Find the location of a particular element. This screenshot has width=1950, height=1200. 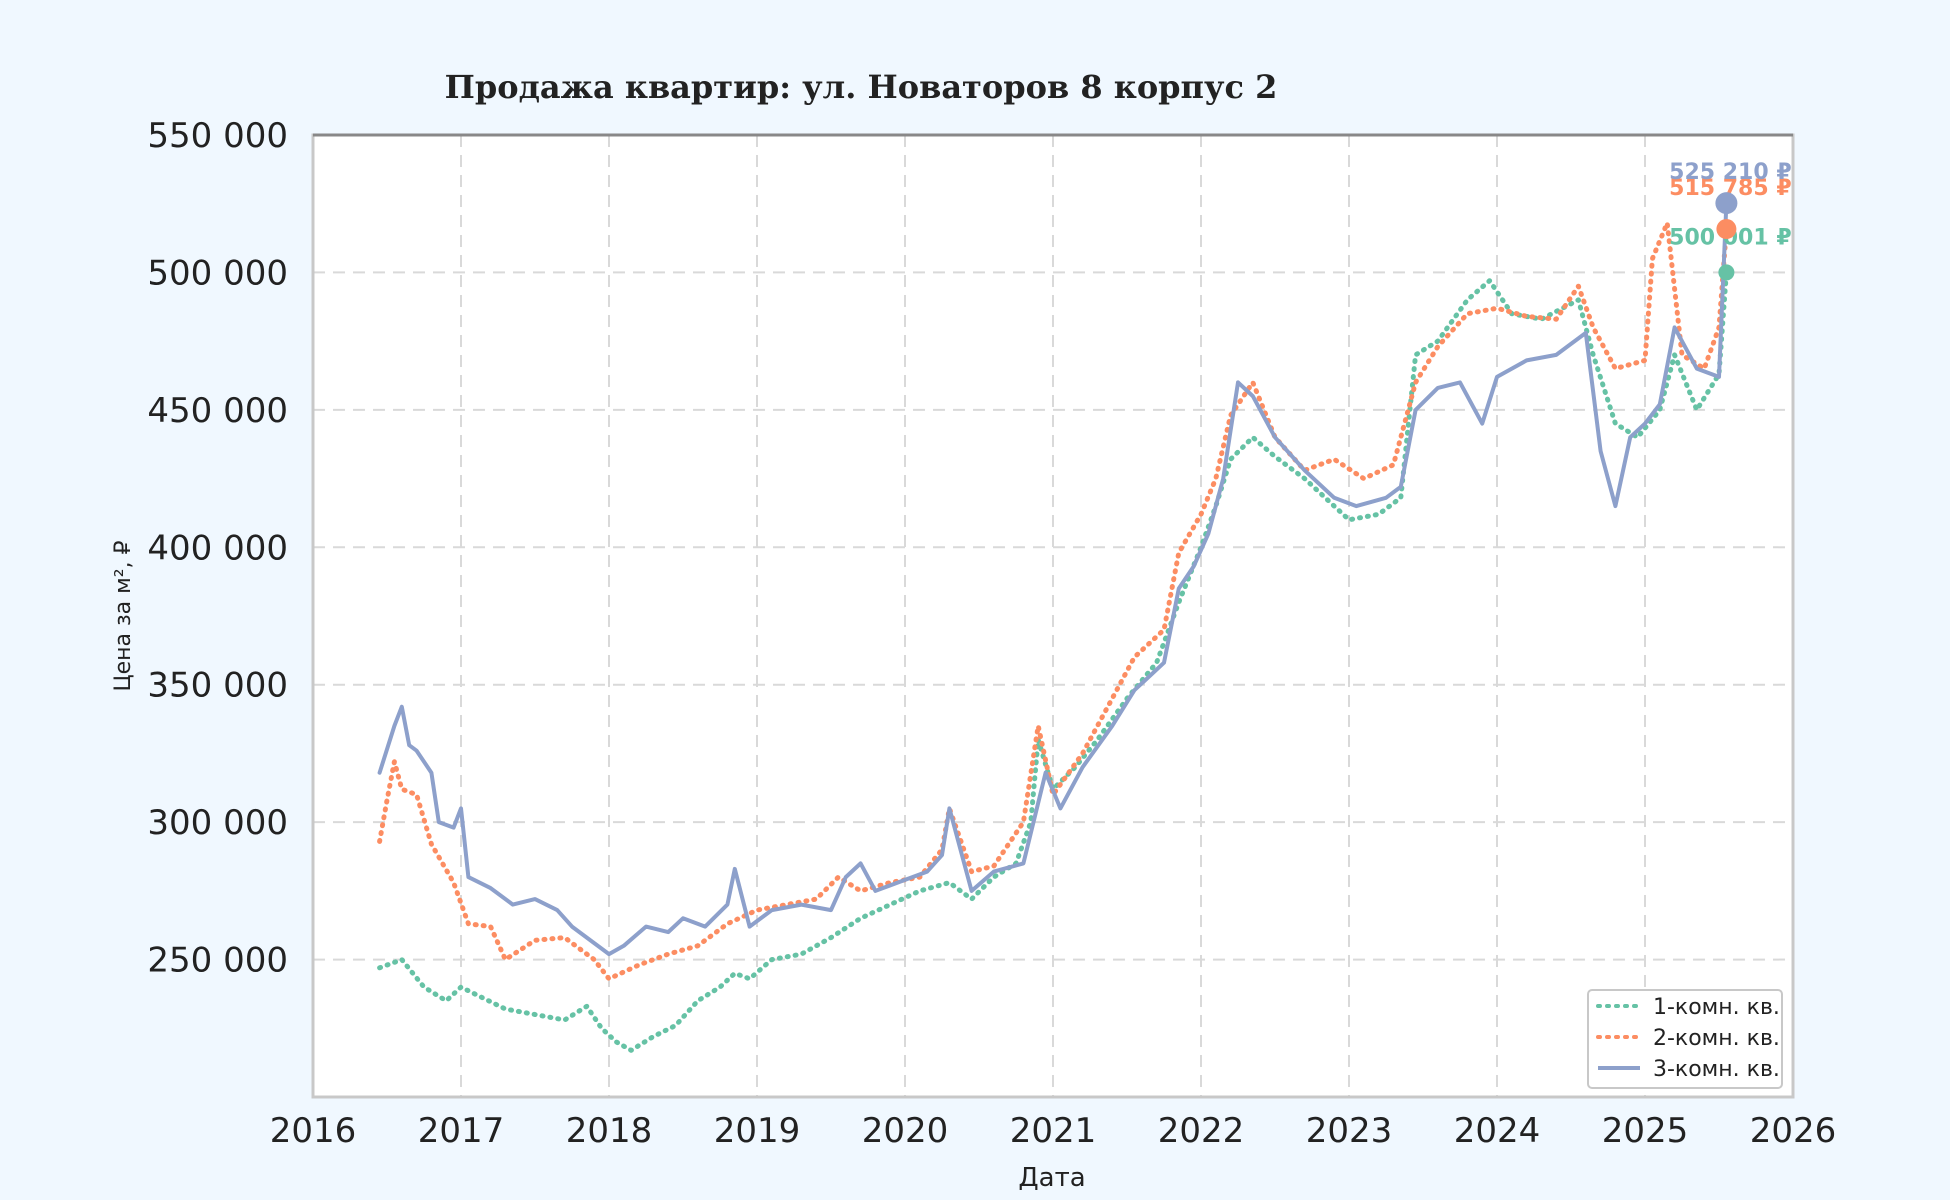

x-tick-label: 2020 is located at coordinates (905, 1131).